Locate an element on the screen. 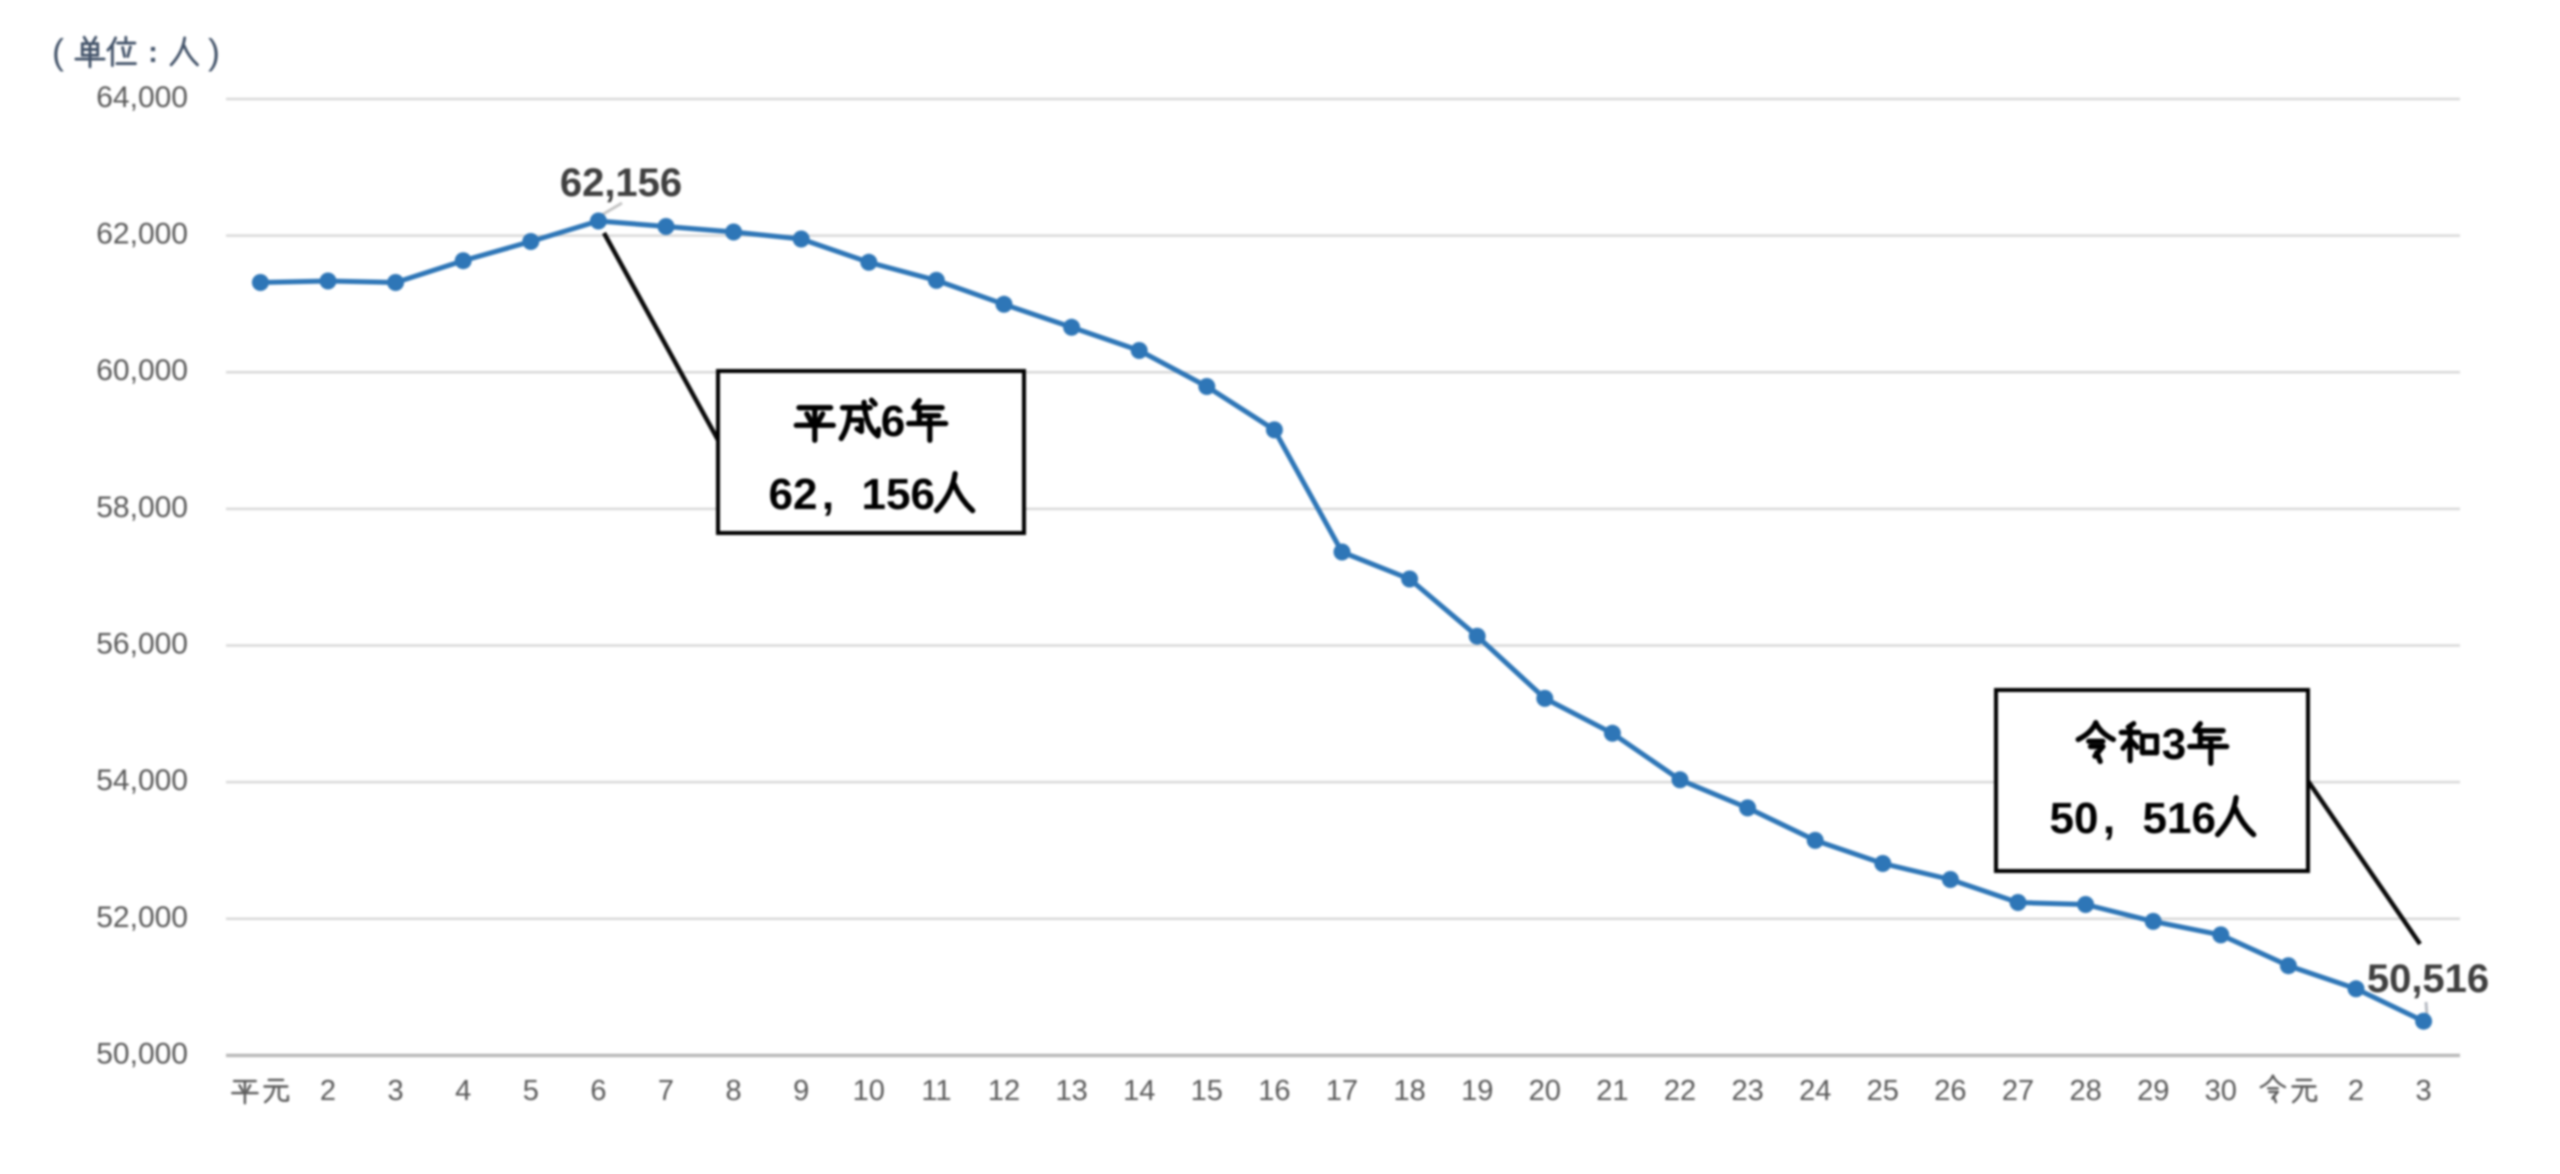  svg-text: 60,000 is located at coordinates (142, 370).